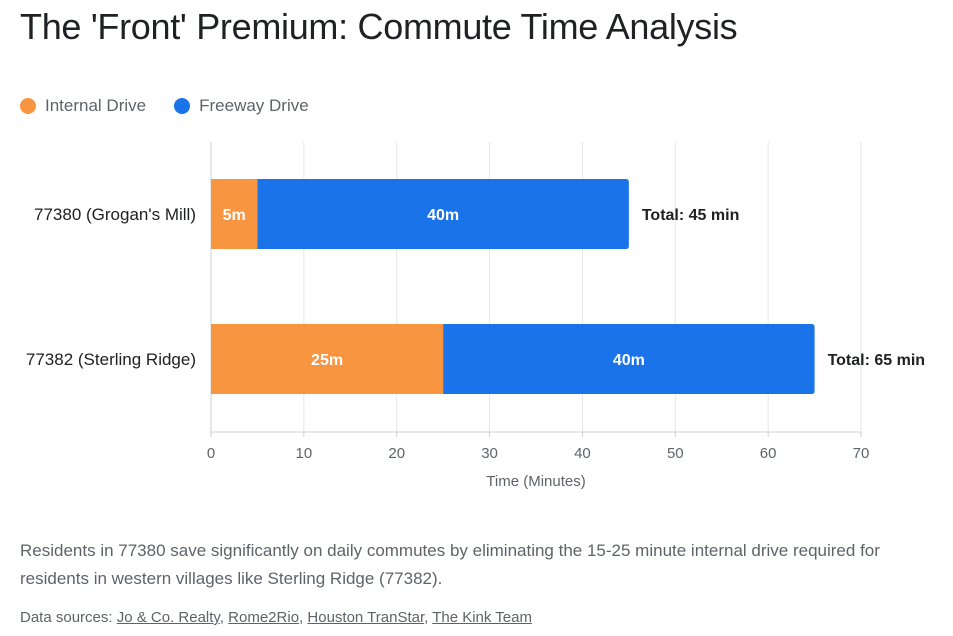  Describe the element at coordinates (164, 106) in the screenshot. I see `chart-legend: Internal Drive Freeway Drive` at that location.